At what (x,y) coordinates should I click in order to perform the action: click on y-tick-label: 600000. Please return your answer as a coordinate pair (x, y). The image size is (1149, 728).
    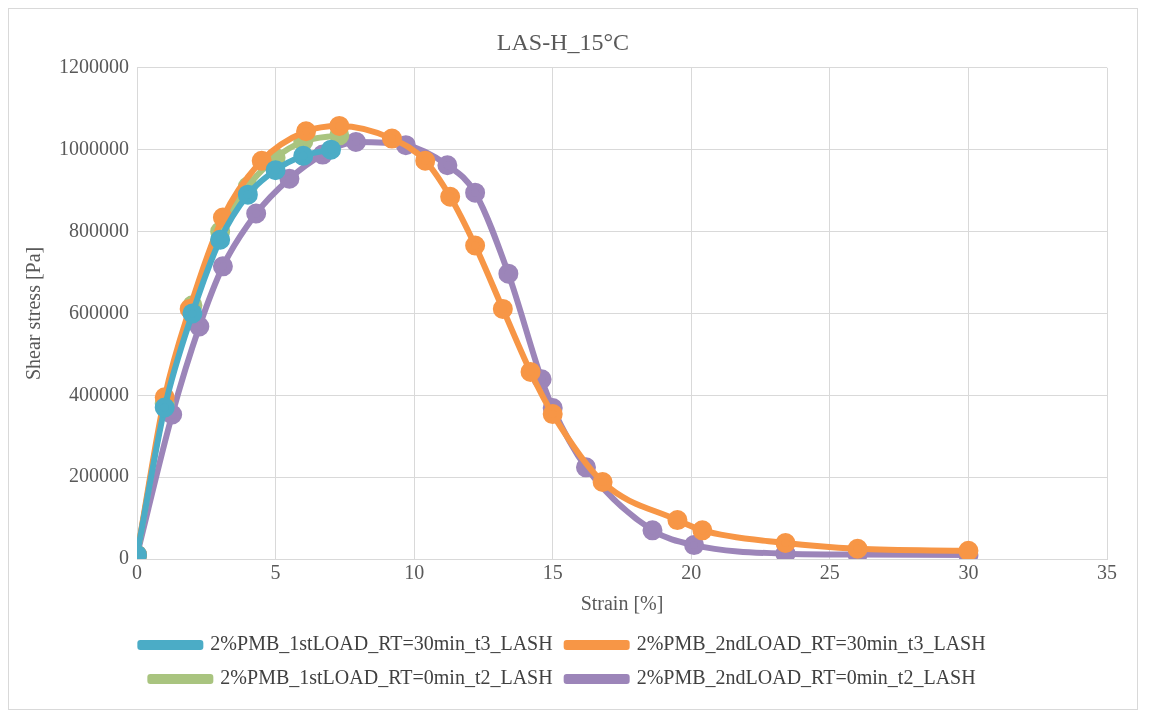
    Looking at the image, I should click on (99, 311).